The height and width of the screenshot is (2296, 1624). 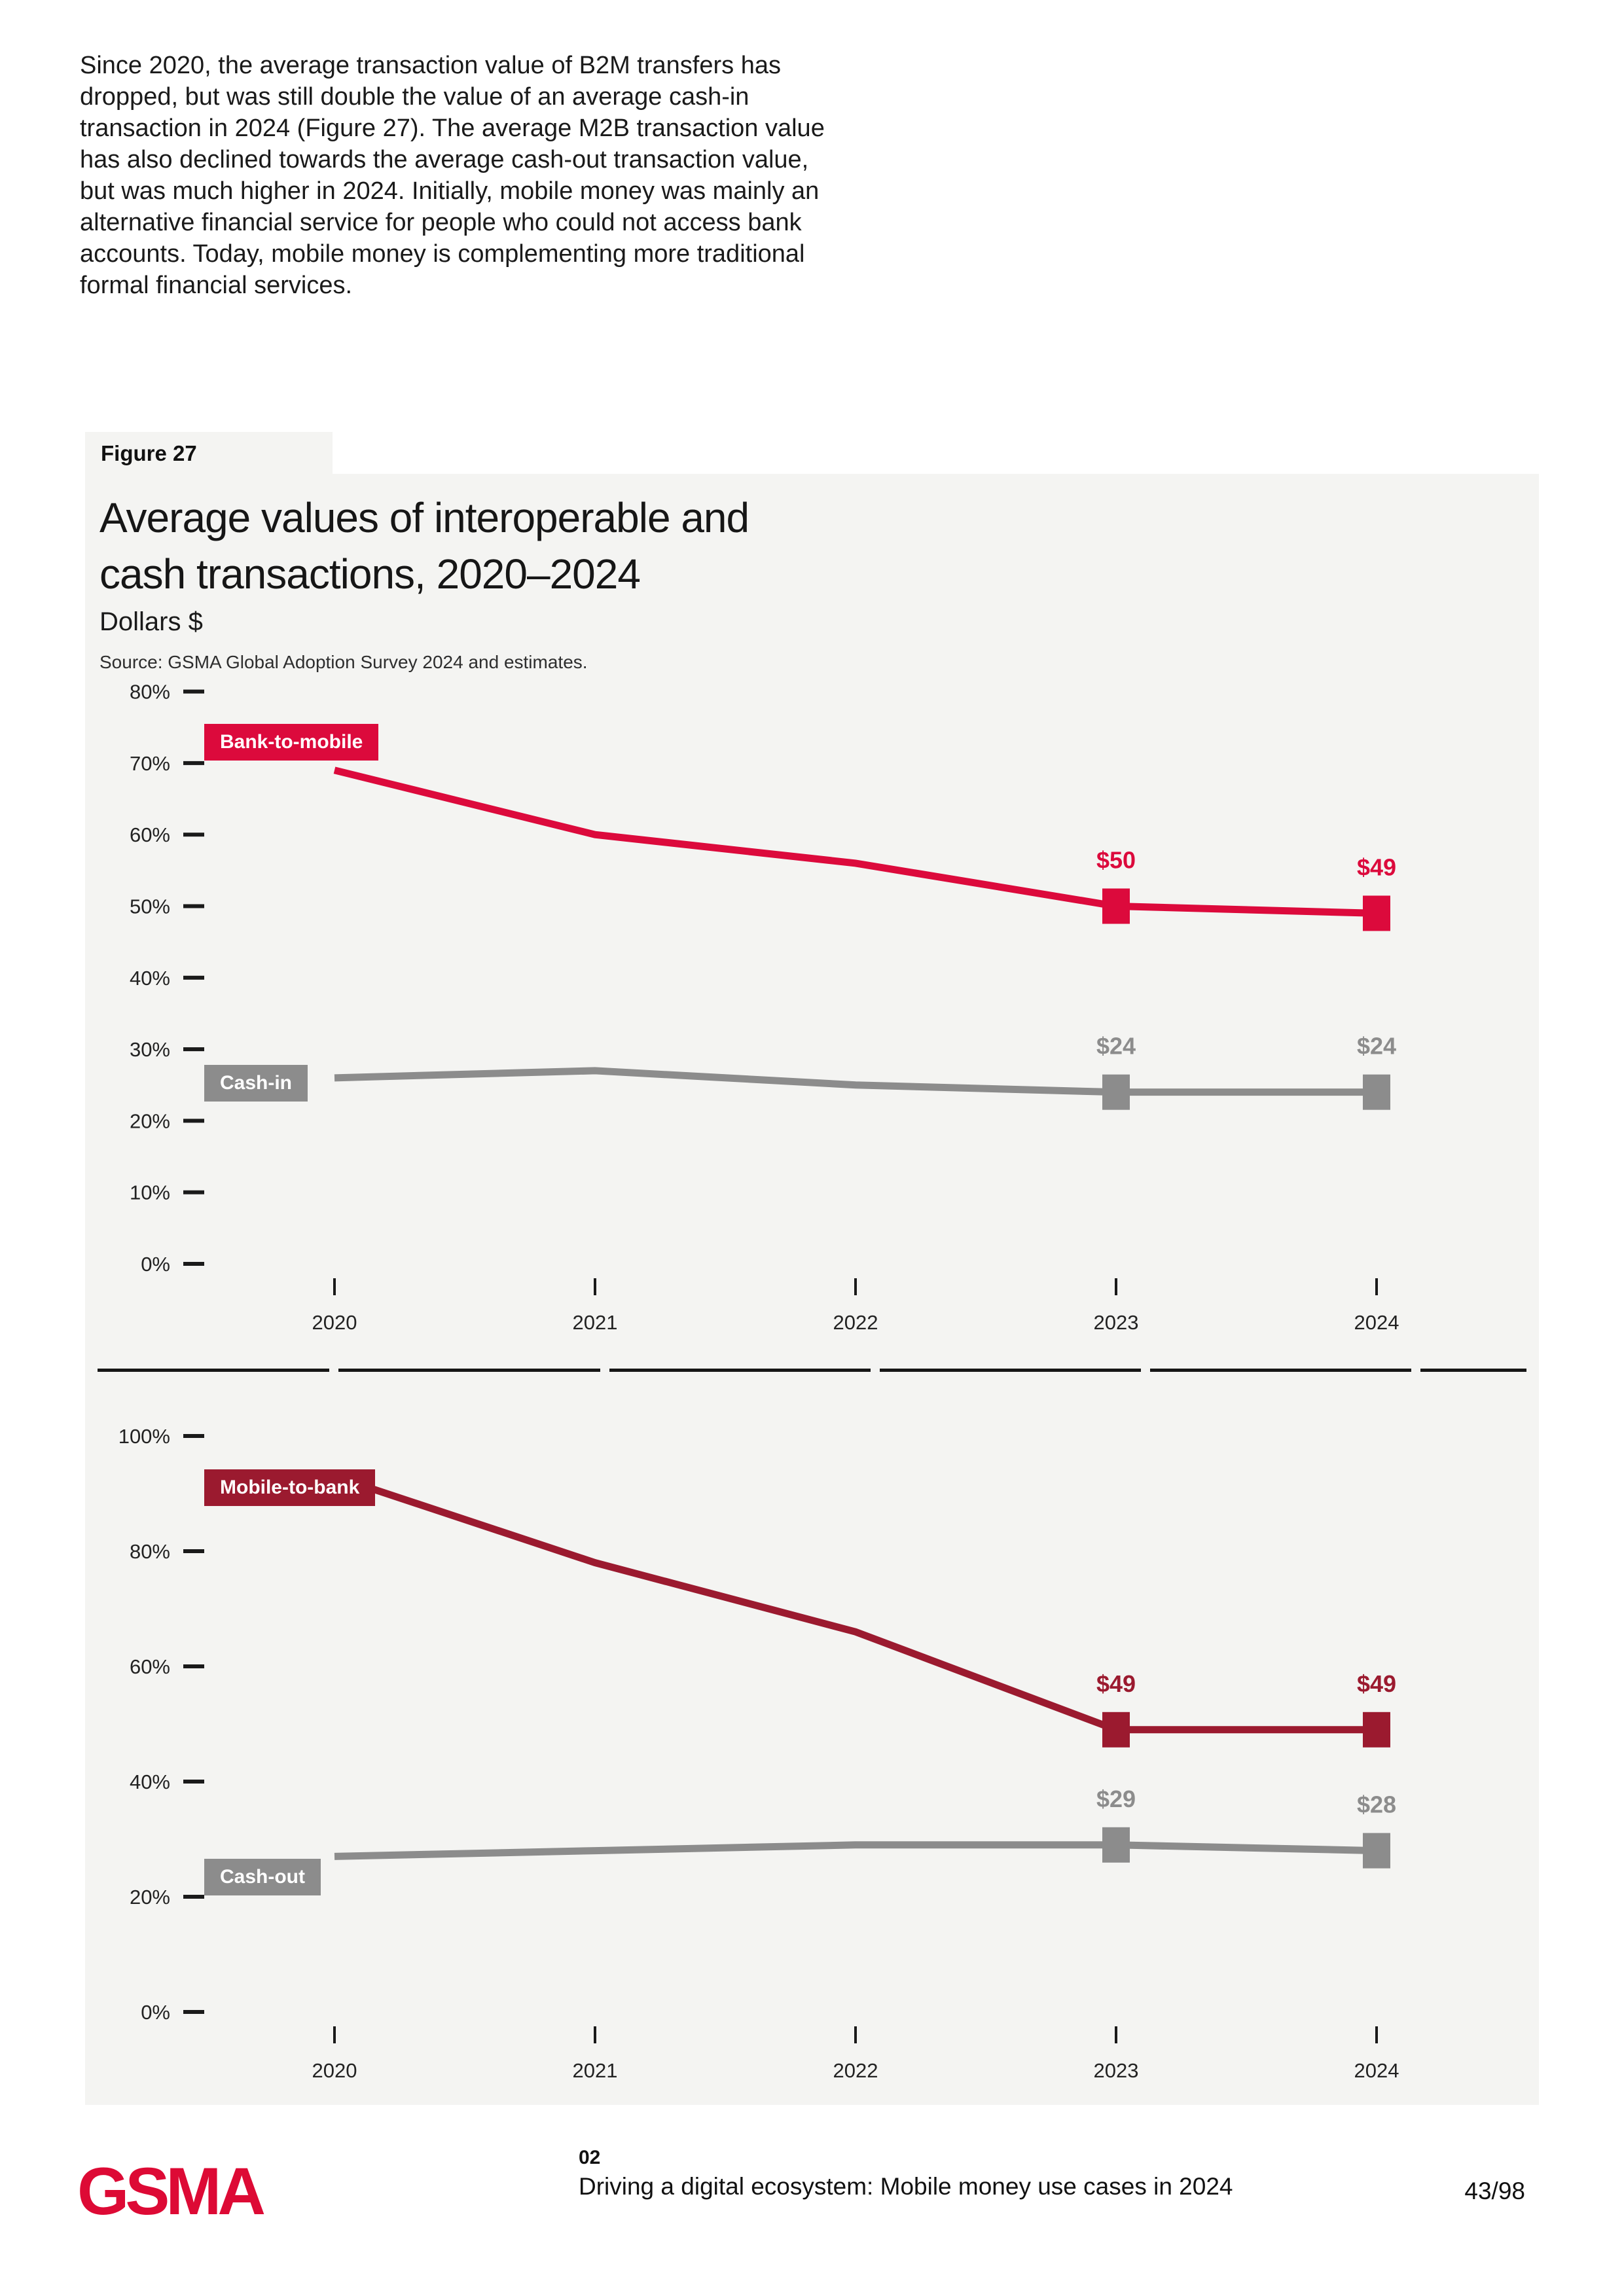 What do you see at coordinates (262, 1877) in the screenshot?
I see `legend-chip-cash-out: Cash-out` at bounding box center [262, 1877].